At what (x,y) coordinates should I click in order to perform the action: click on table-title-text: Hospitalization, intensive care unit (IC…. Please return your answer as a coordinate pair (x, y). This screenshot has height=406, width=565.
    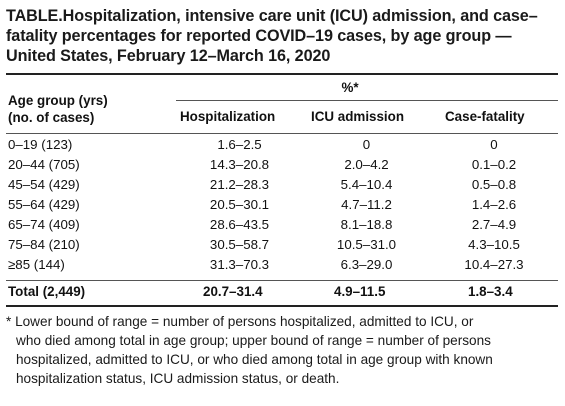
    Looking at the image, I should click on (272, 36).